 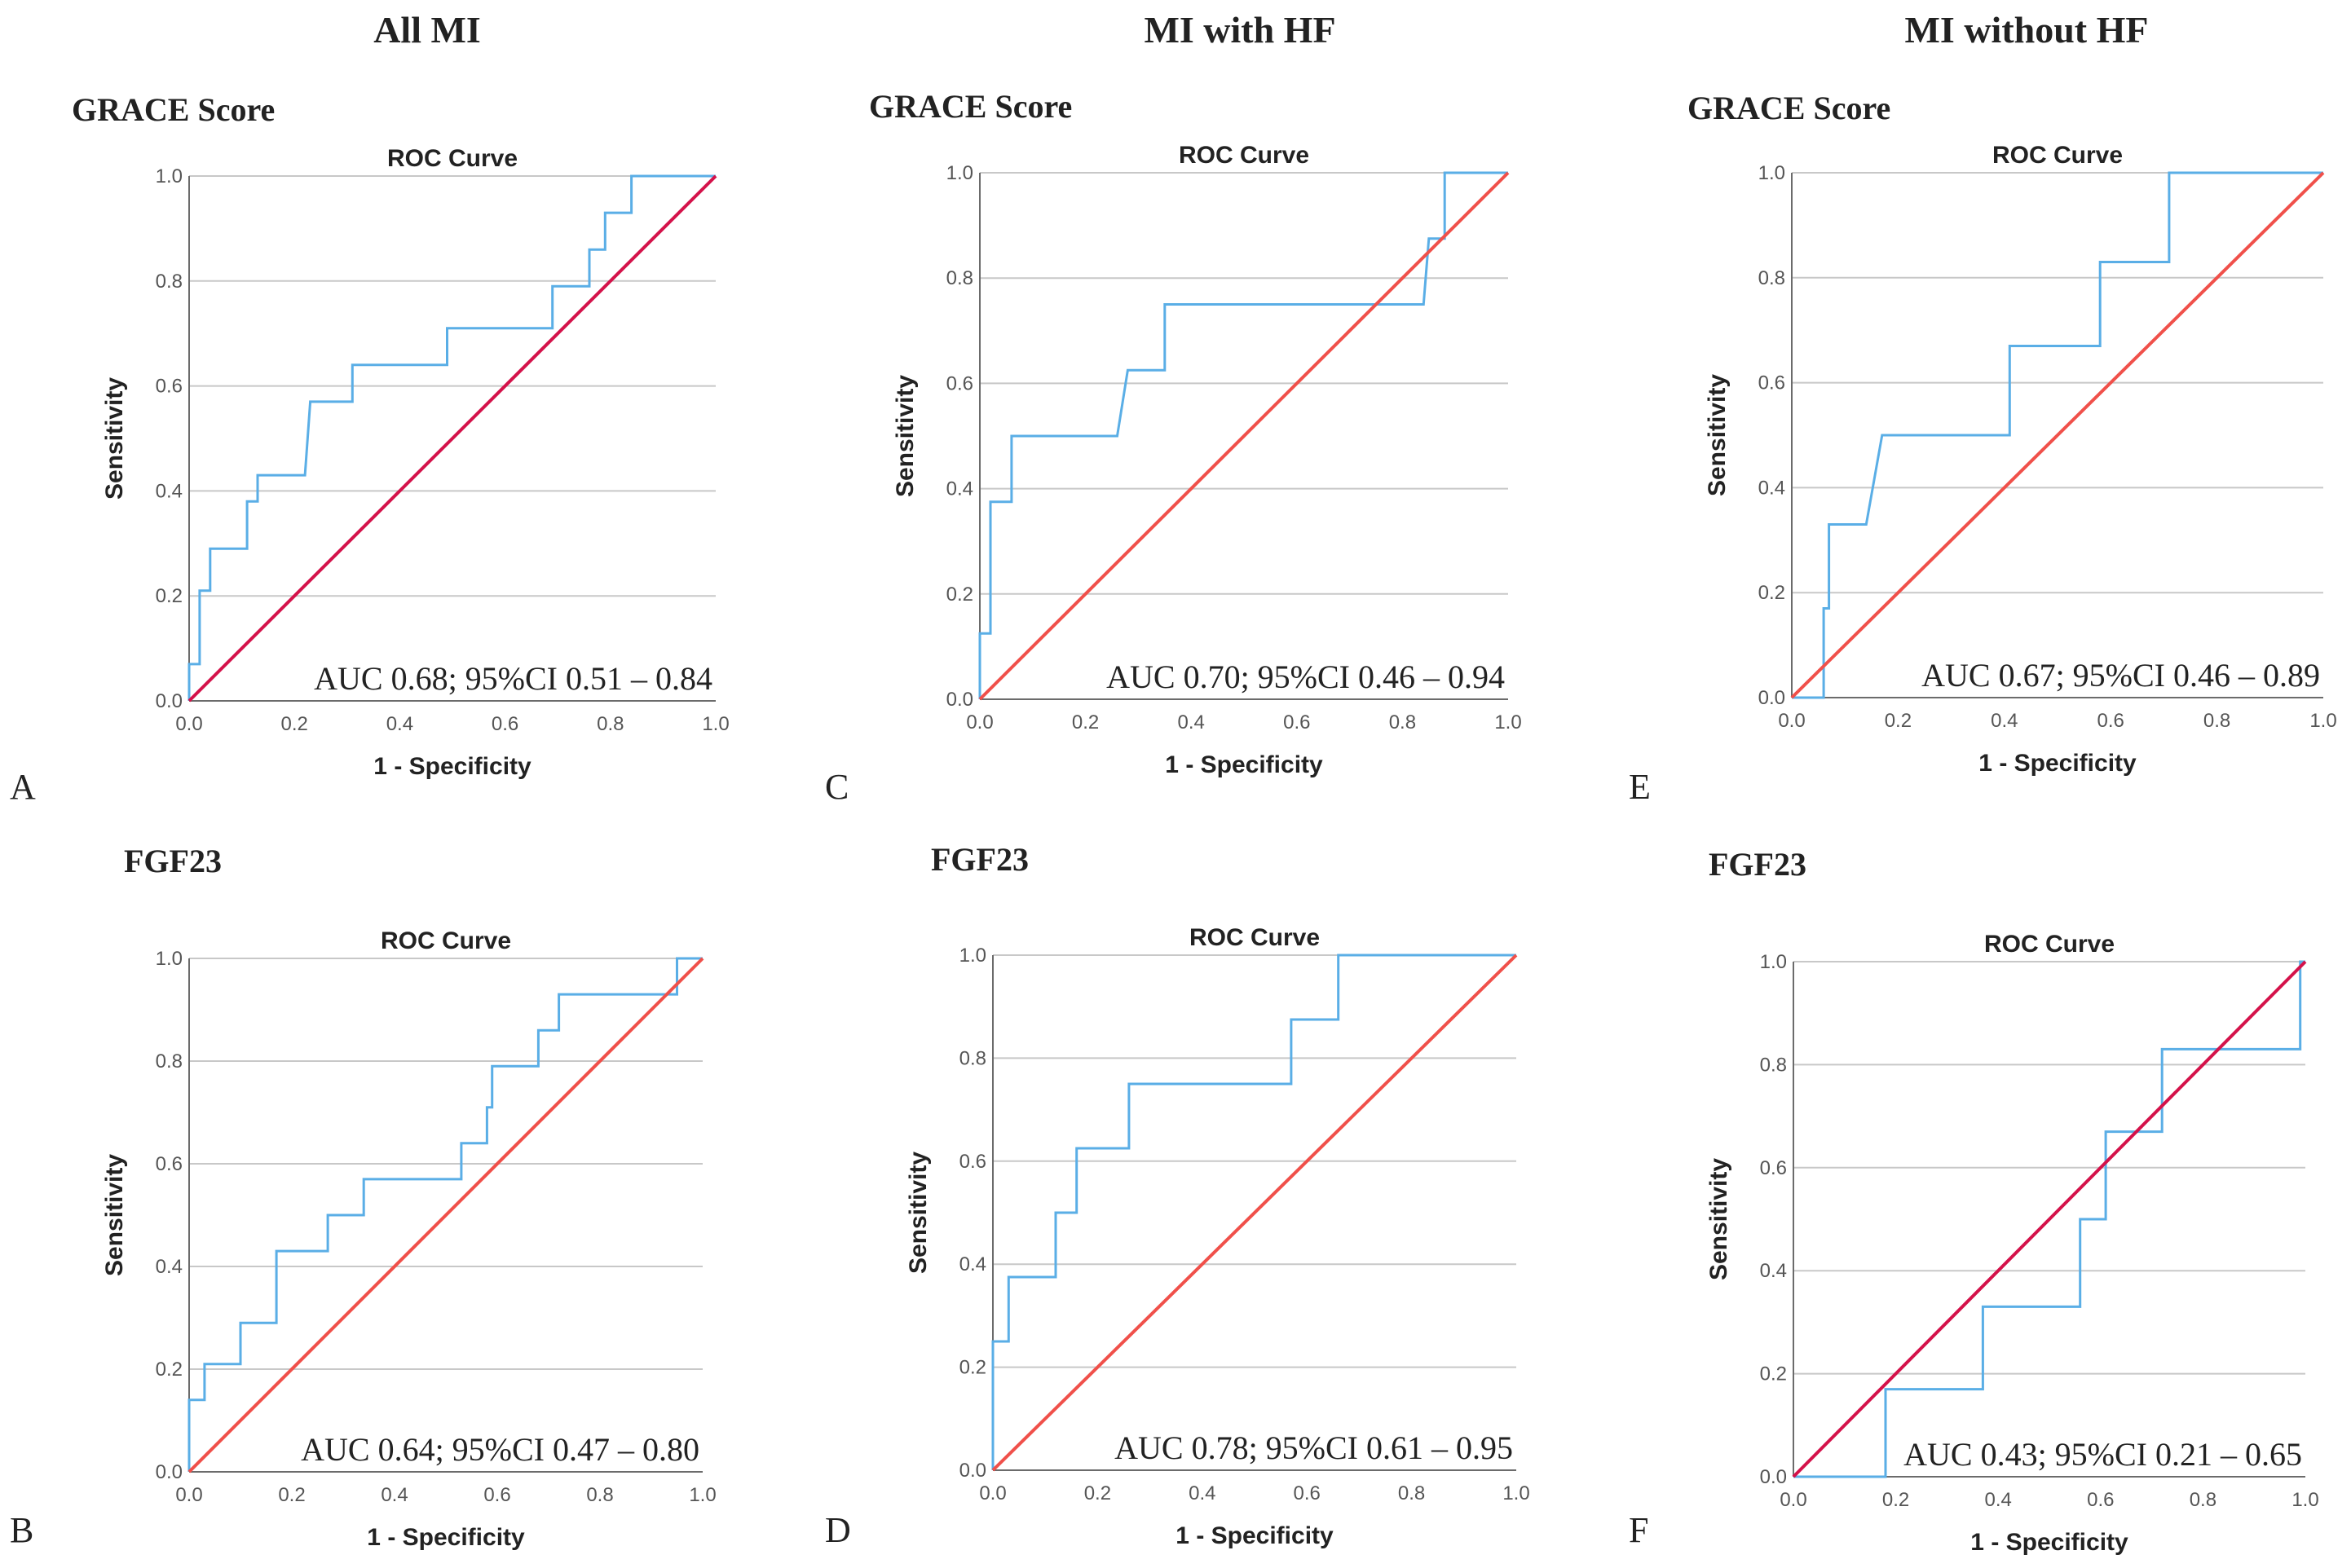 I want to click on roc-curve-a, so click(x=451, y=437).